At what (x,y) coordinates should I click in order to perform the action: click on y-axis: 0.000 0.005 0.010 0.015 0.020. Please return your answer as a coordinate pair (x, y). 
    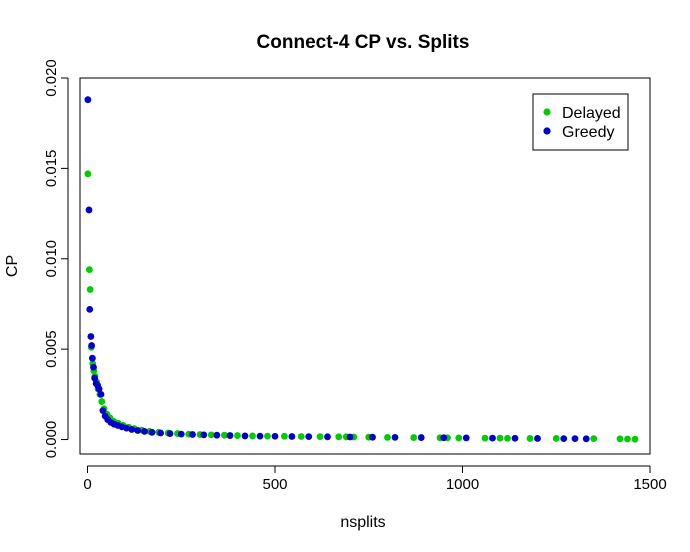
    Looking at the image, I should click on (56, 259).